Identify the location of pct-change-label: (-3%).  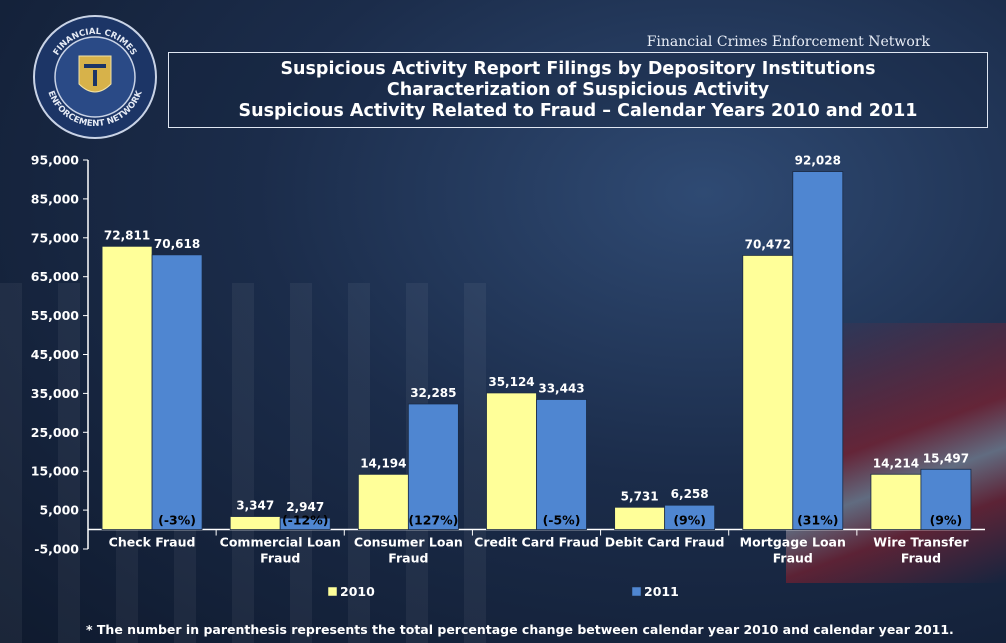
(177, 520).